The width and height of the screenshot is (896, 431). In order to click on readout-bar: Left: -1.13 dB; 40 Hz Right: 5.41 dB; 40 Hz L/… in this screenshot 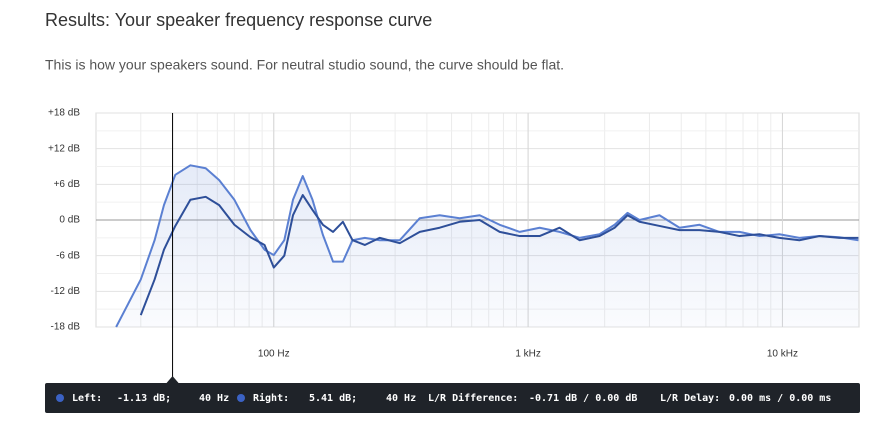, I will do `click(452, 398)`.